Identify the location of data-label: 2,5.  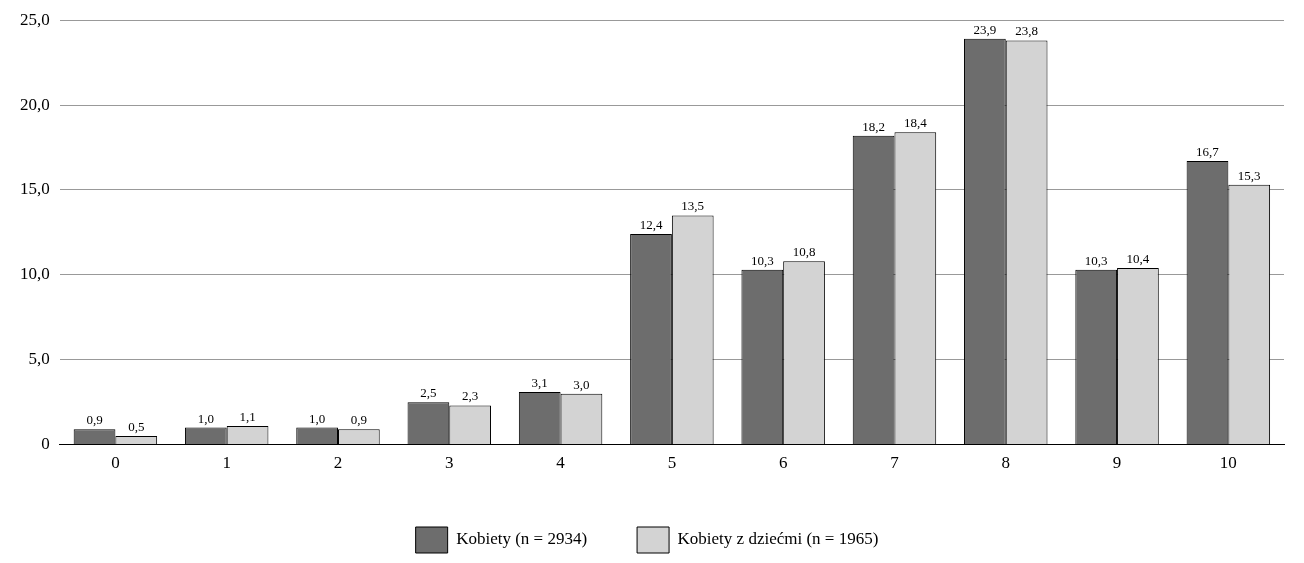
(428, 393).